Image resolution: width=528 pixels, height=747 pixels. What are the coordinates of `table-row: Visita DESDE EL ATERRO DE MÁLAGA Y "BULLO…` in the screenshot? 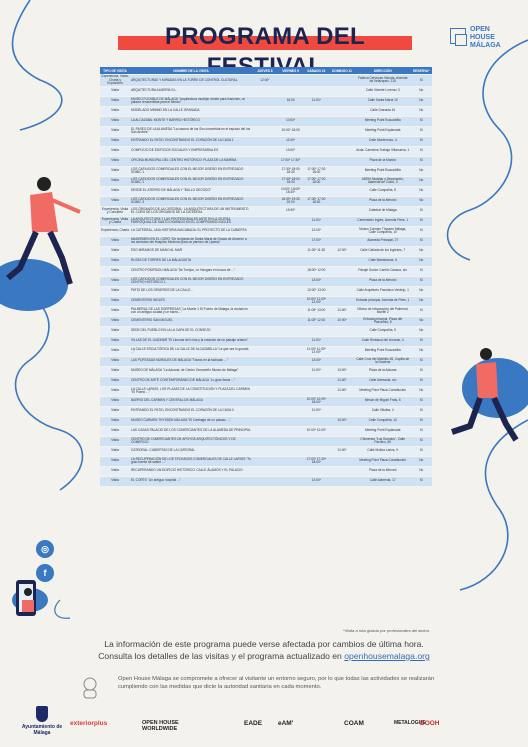 It's located at (266, 191).